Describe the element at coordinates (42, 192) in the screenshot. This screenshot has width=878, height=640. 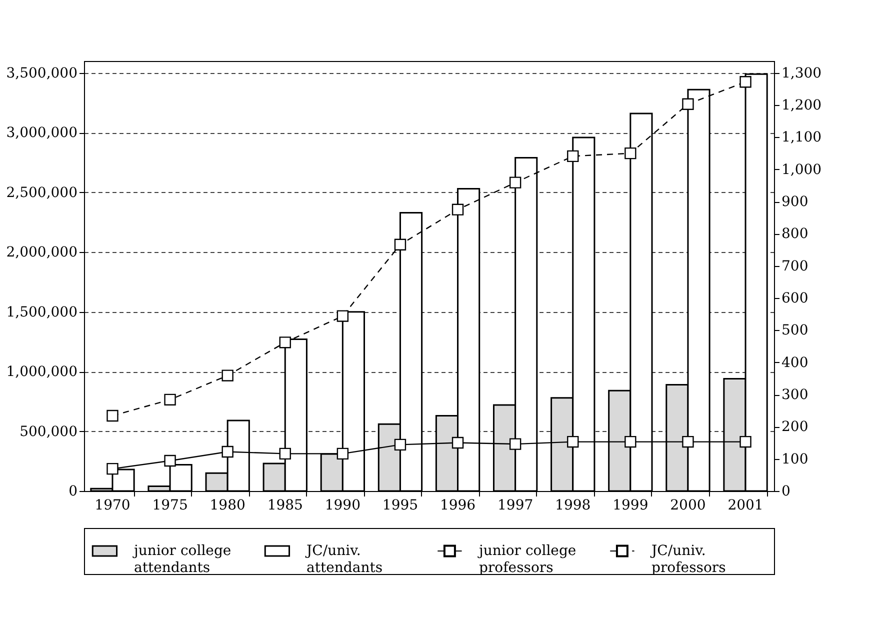
I see `y-tick-label: 2,500,000` at that location.